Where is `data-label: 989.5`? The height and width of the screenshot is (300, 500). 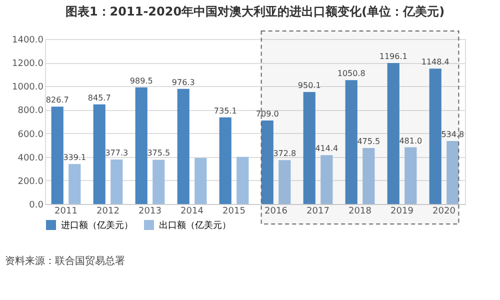 data-label: 989.5 is located at coordinates (141, 81).